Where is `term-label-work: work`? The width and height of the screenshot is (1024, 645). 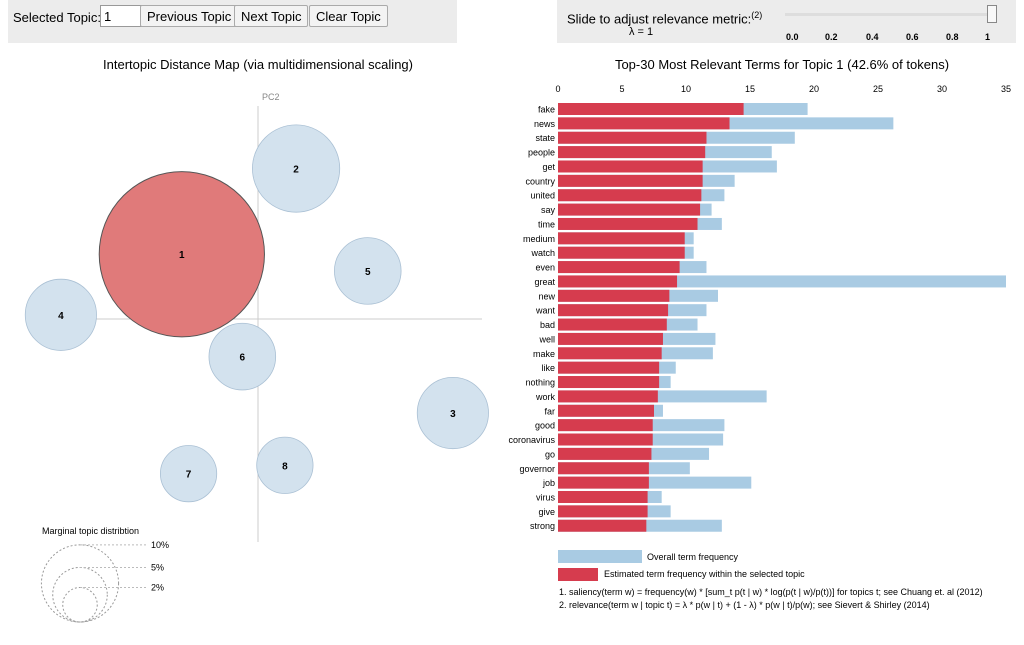 term-label-work: work is located at coordinates (545, 397).